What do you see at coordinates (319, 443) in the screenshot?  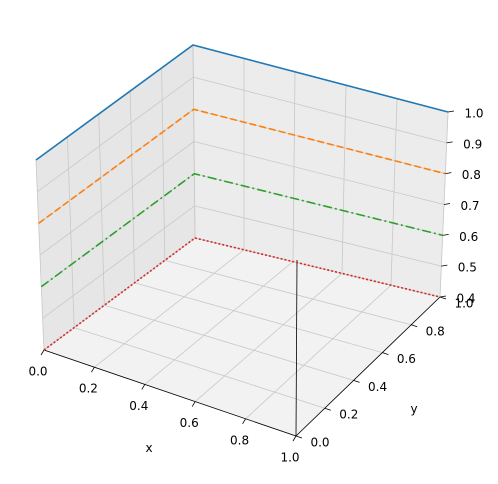 I see `y-tick-label: 0.0` at bounding box center [319, 443].